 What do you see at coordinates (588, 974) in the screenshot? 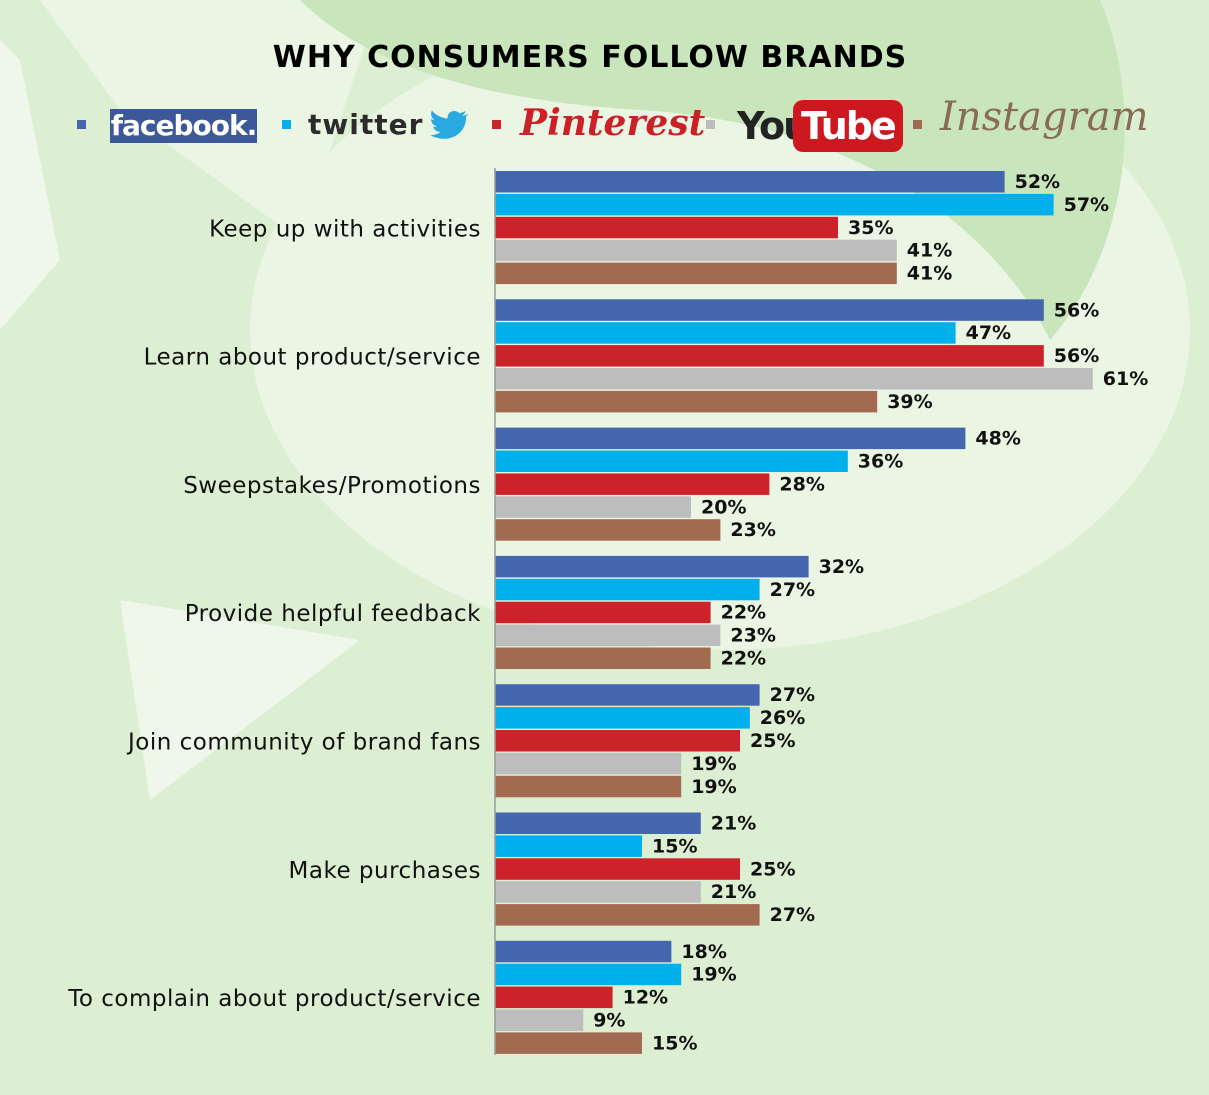
I see `bar-twitter-to-complain-about-product-service` at bounding box center [588, 974].